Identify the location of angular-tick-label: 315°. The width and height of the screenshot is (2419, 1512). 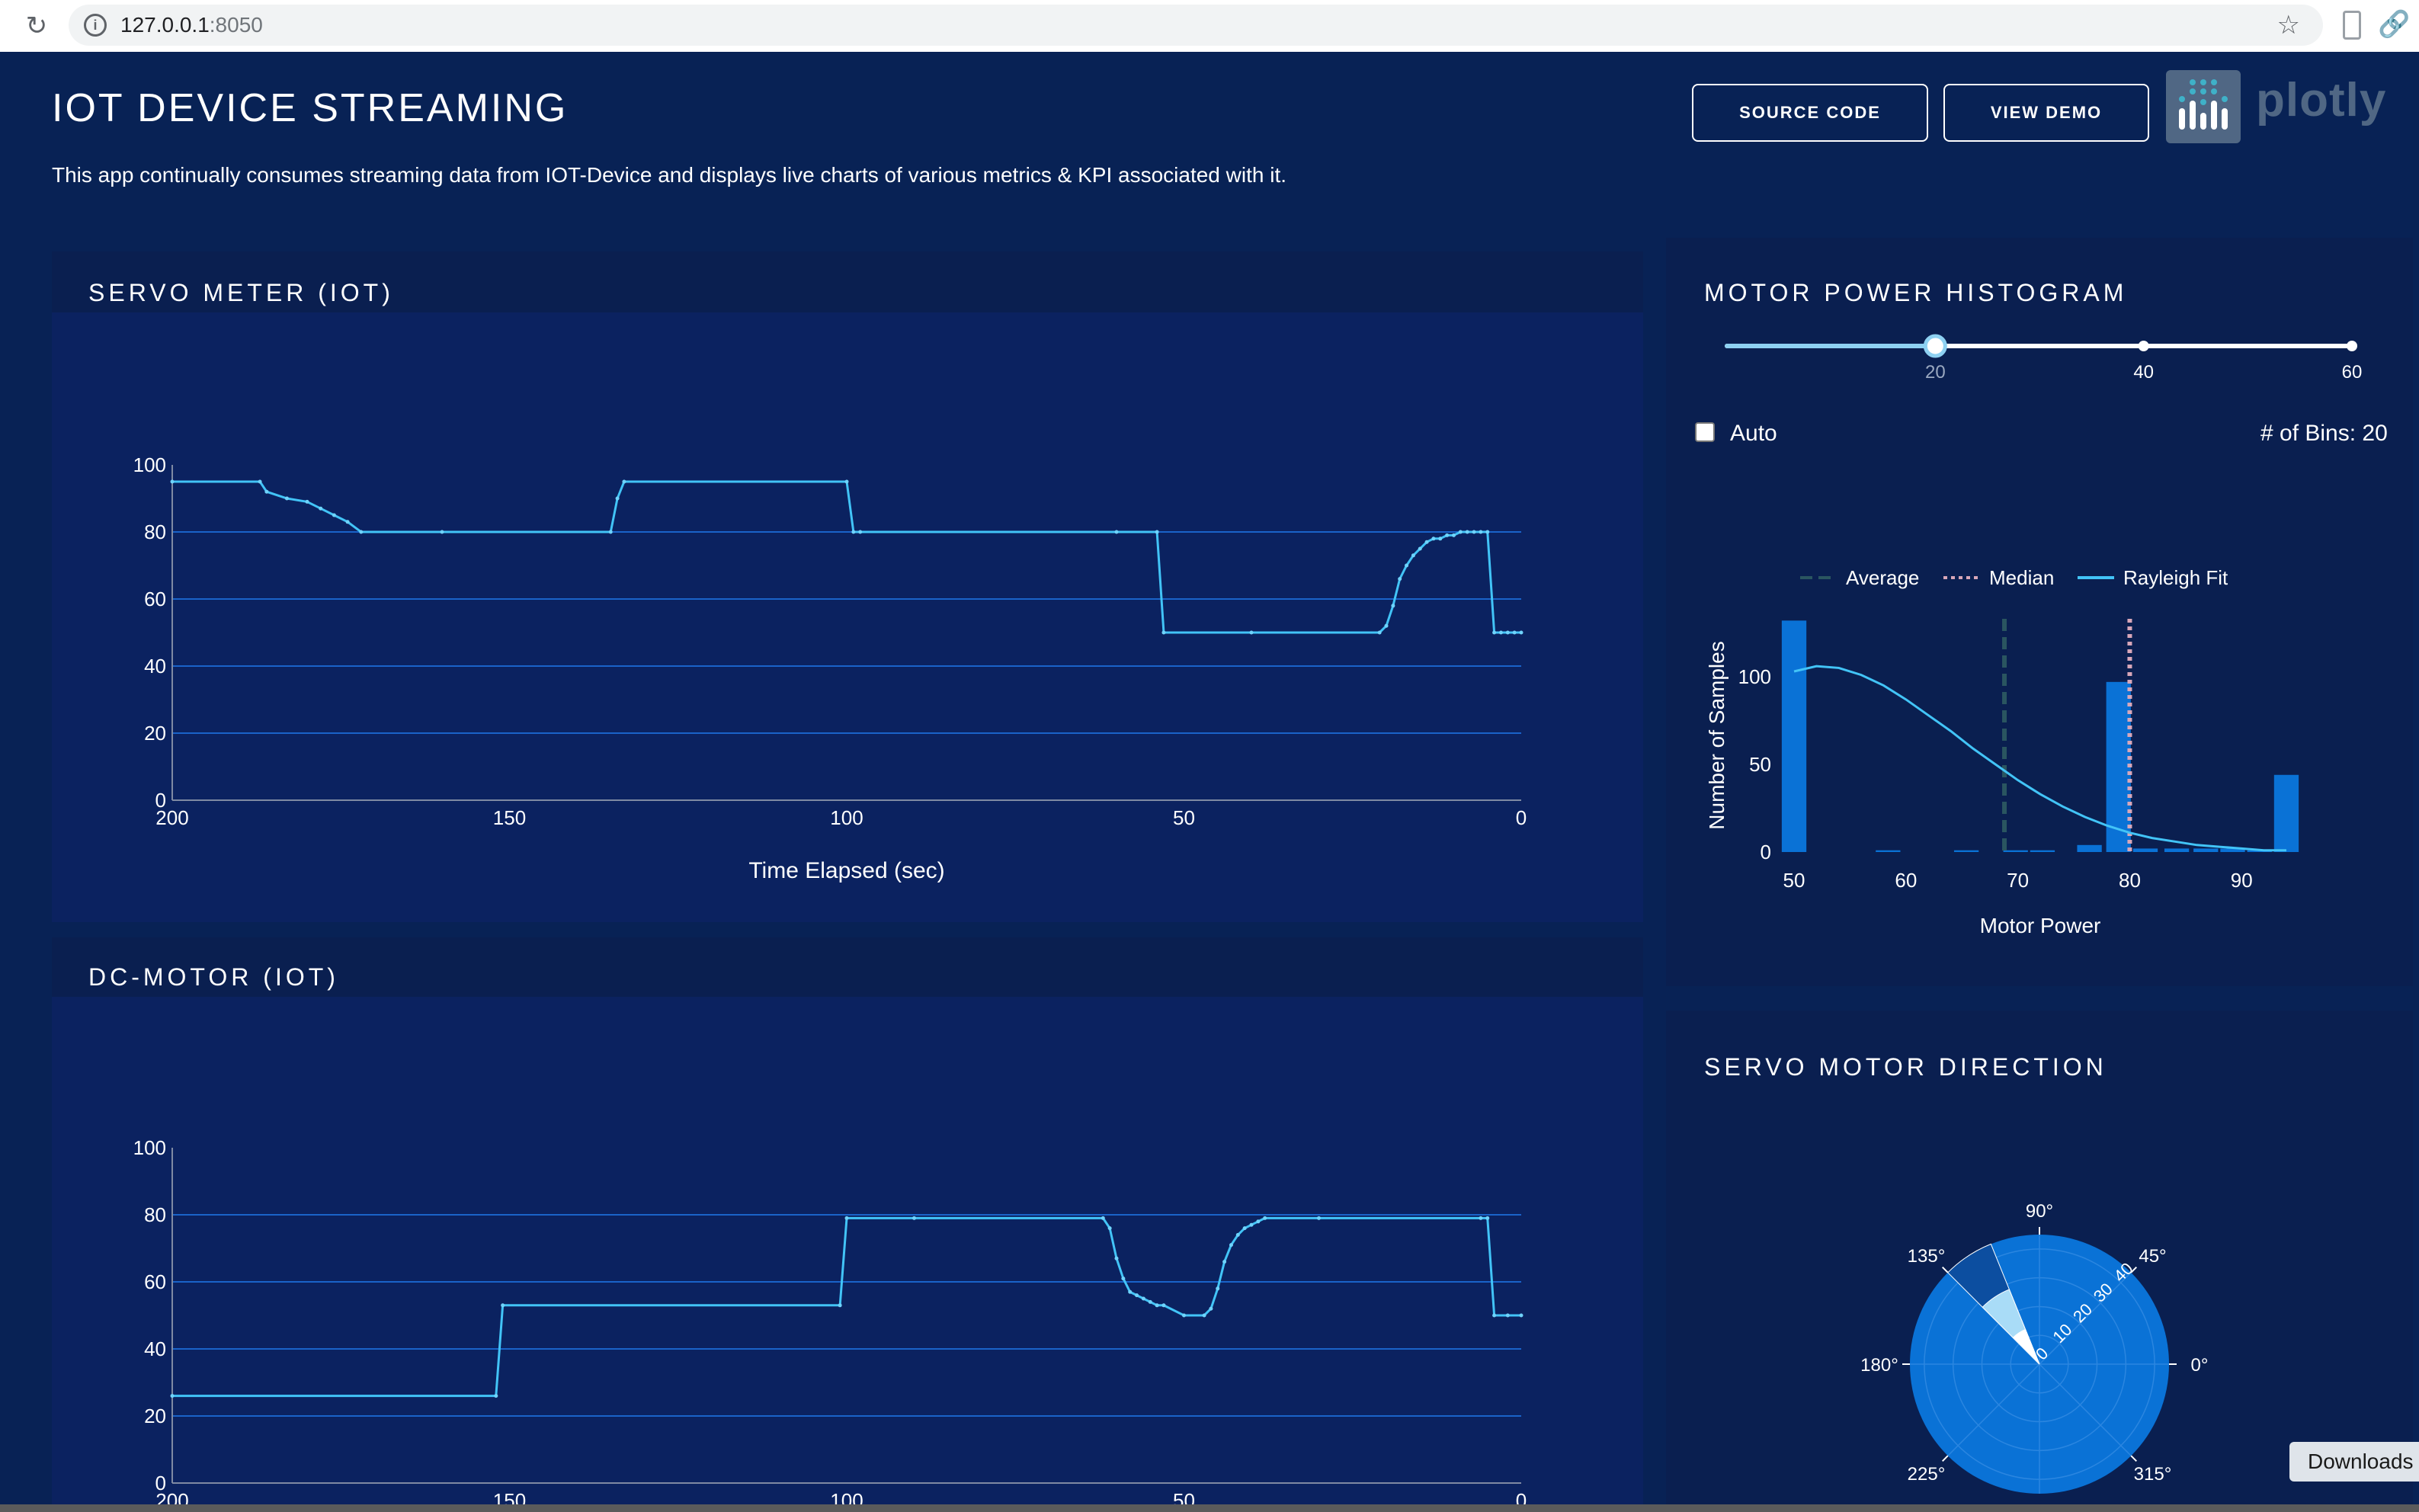
(2153, 1474).